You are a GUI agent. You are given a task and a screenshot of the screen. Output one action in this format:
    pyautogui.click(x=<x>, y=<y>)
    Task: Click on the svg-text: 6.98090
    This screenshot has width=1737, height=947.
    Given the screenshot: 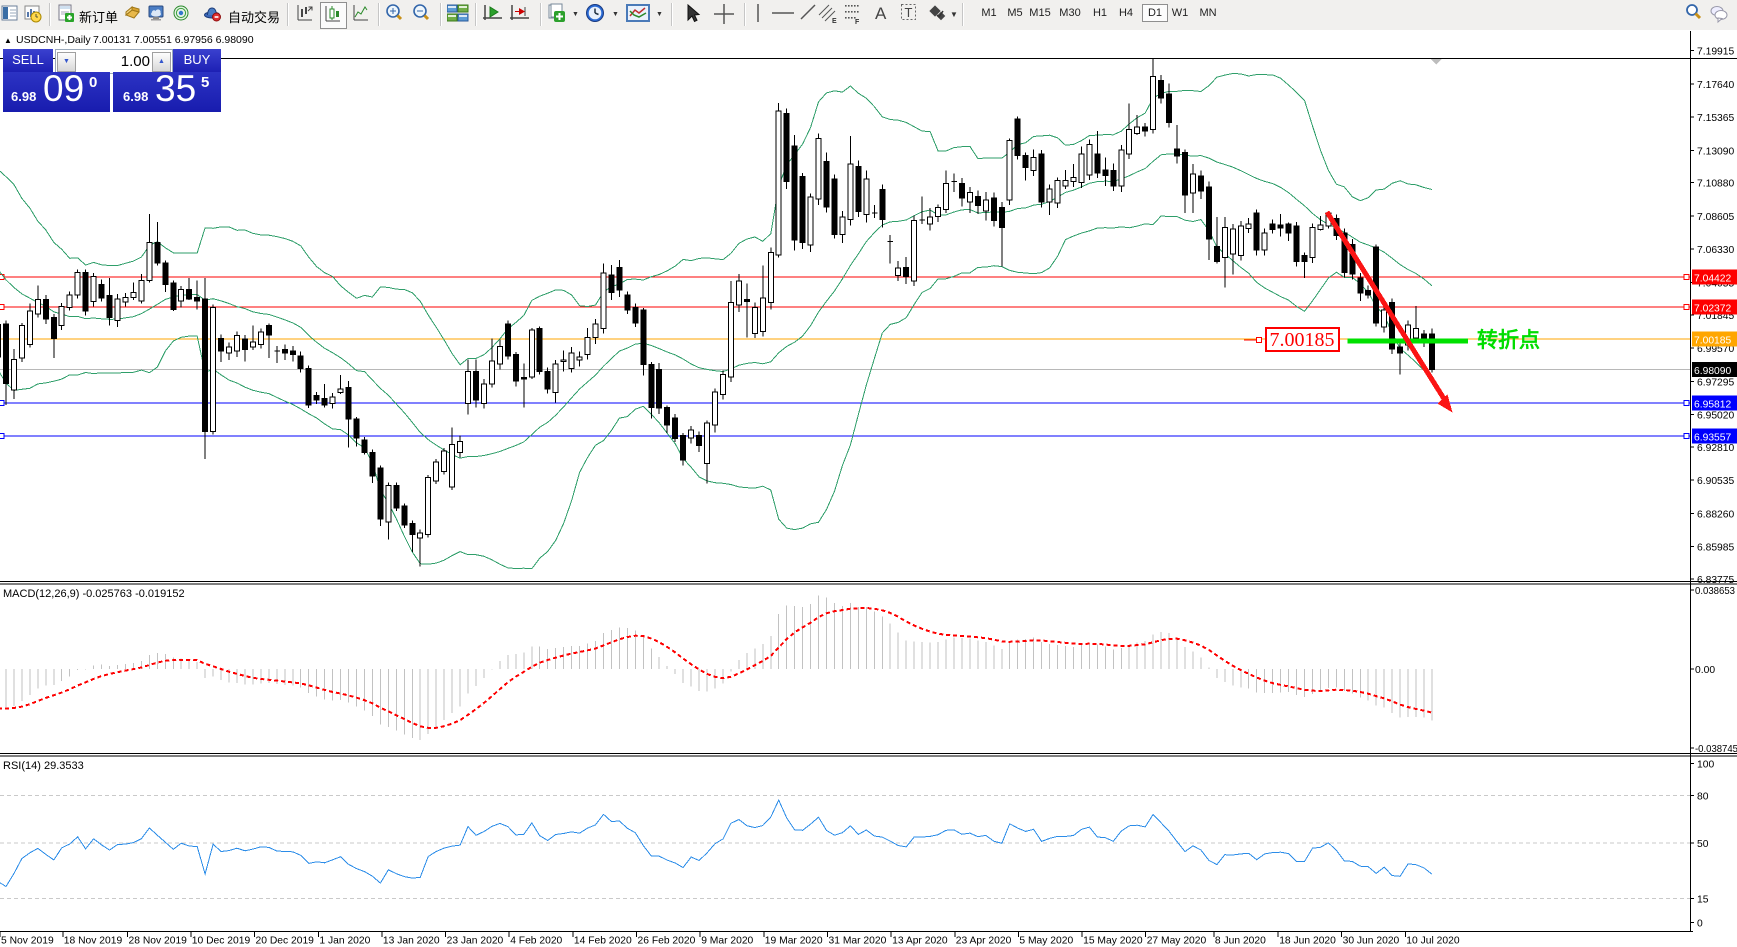 What is the action you would take?
    pyautogui.click(x=1712, y=371)
    